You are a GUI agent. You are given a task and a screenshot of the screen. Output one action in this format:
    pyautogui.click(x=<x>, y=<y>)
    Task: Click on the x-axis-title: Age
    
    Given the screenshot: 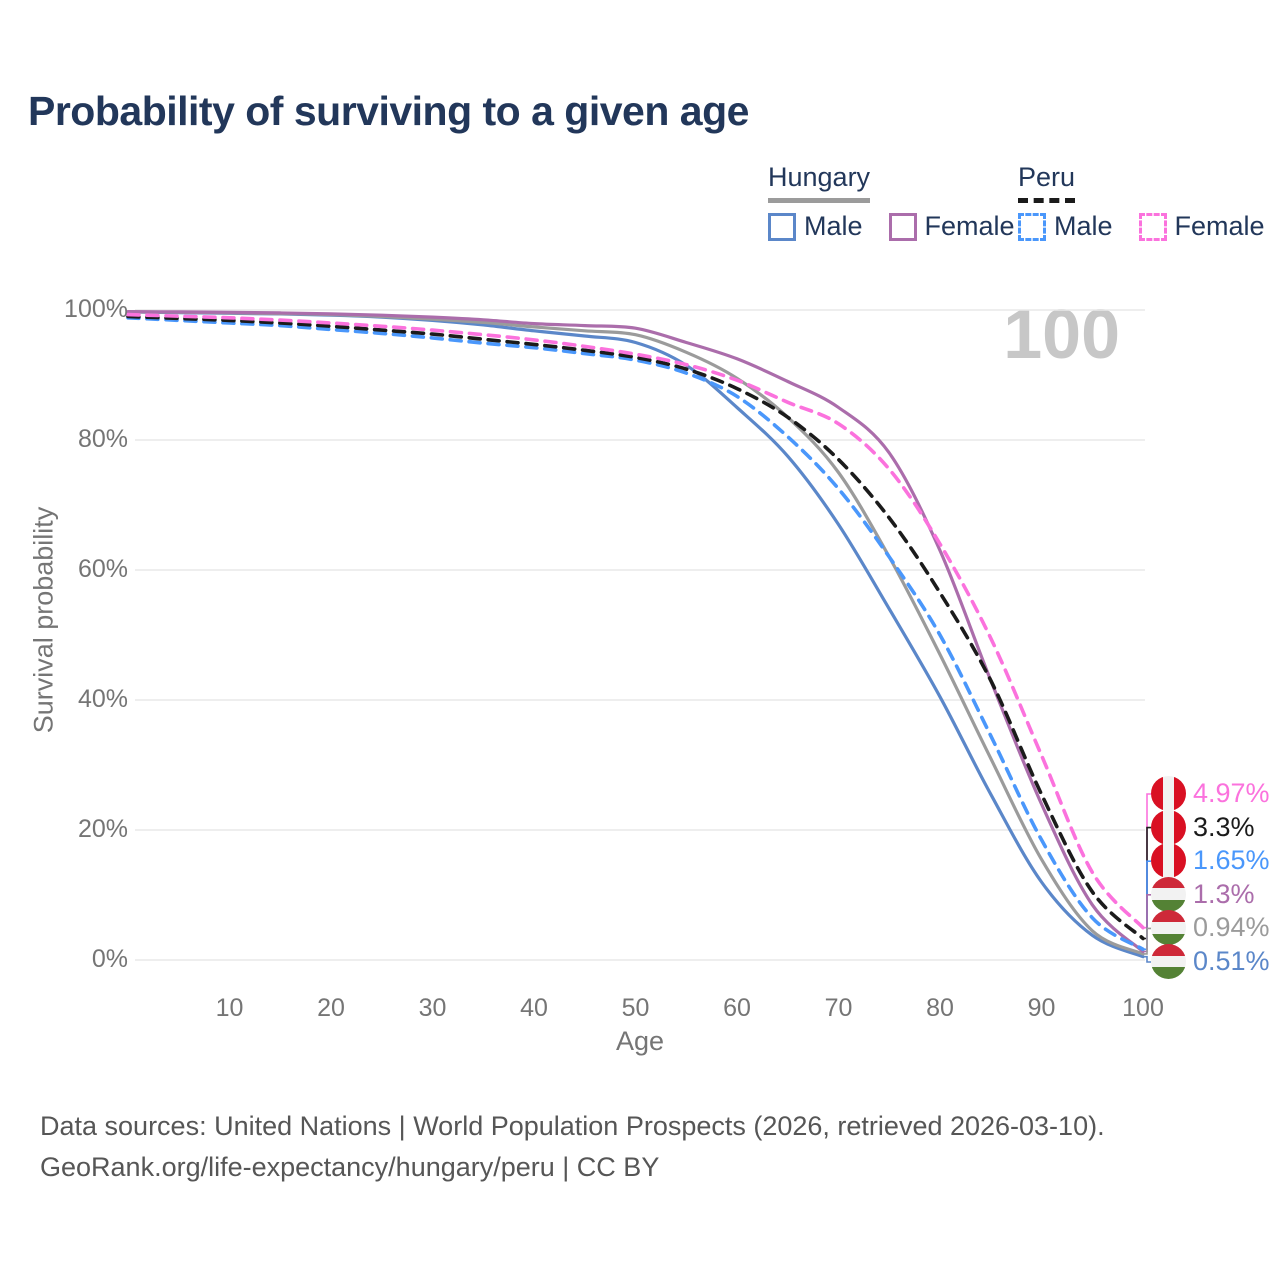 What is the action you would take?
    pyautogui.click(x=640, y=1041)
    